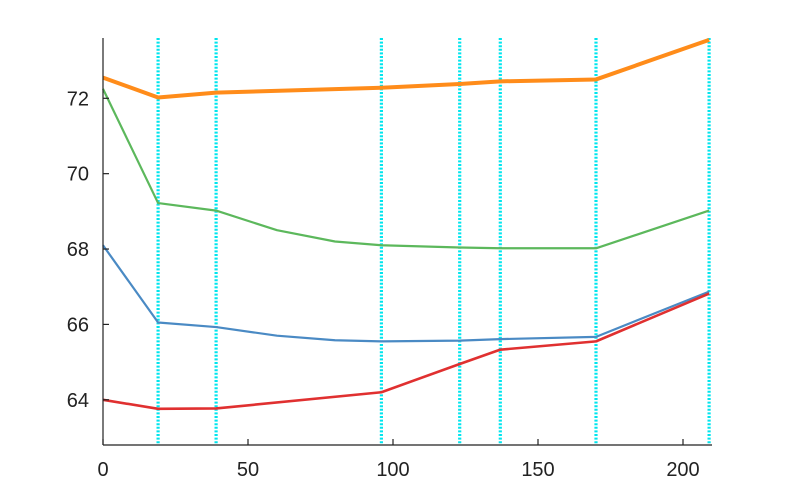  What do you see at coordinates (248, 470) in the screenshot?
I see `x-tick-label-50: 50` at bounding box center [248, 470].